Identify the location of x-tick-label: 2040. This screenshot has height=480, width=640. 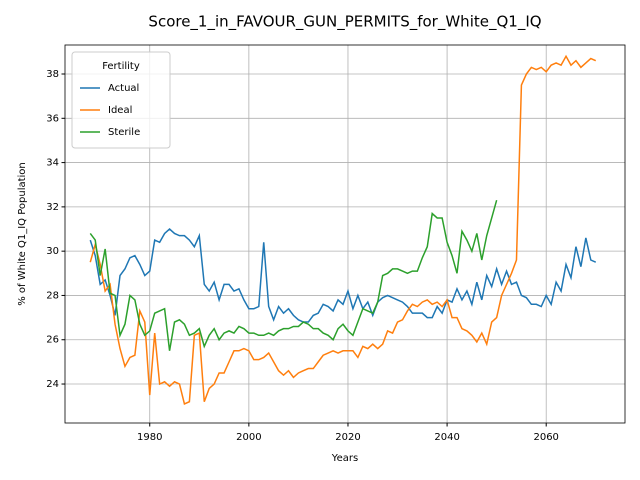
(446, 437).